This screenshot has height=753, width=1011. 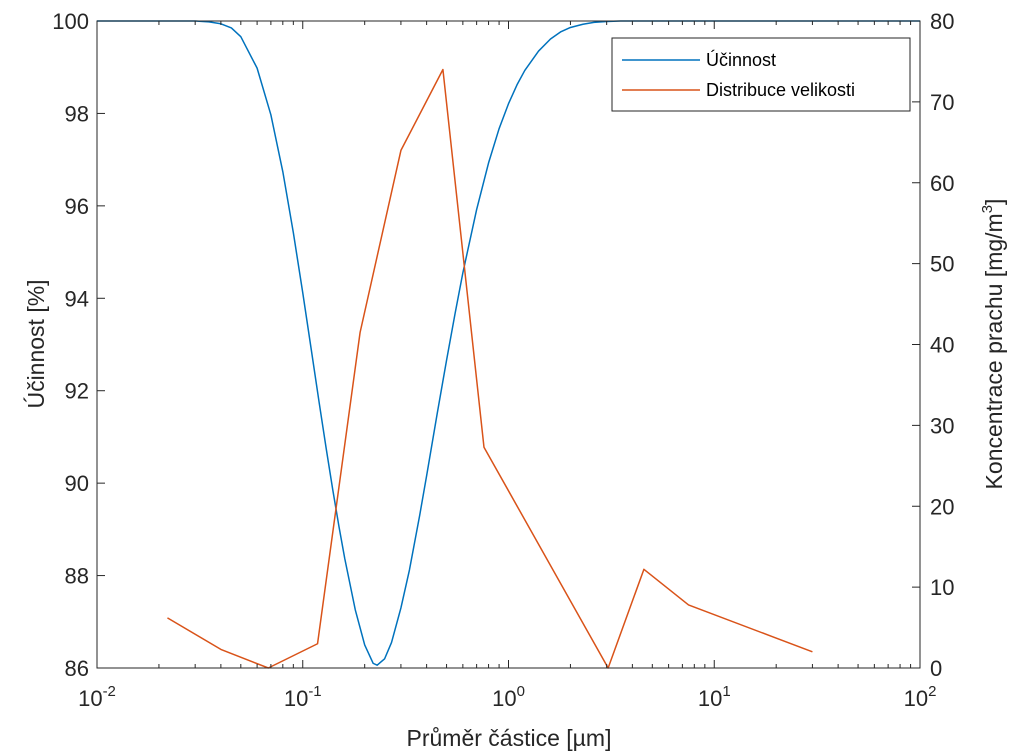 I want to click on right-y-tick-label: 20, so click(x=942, y=506).